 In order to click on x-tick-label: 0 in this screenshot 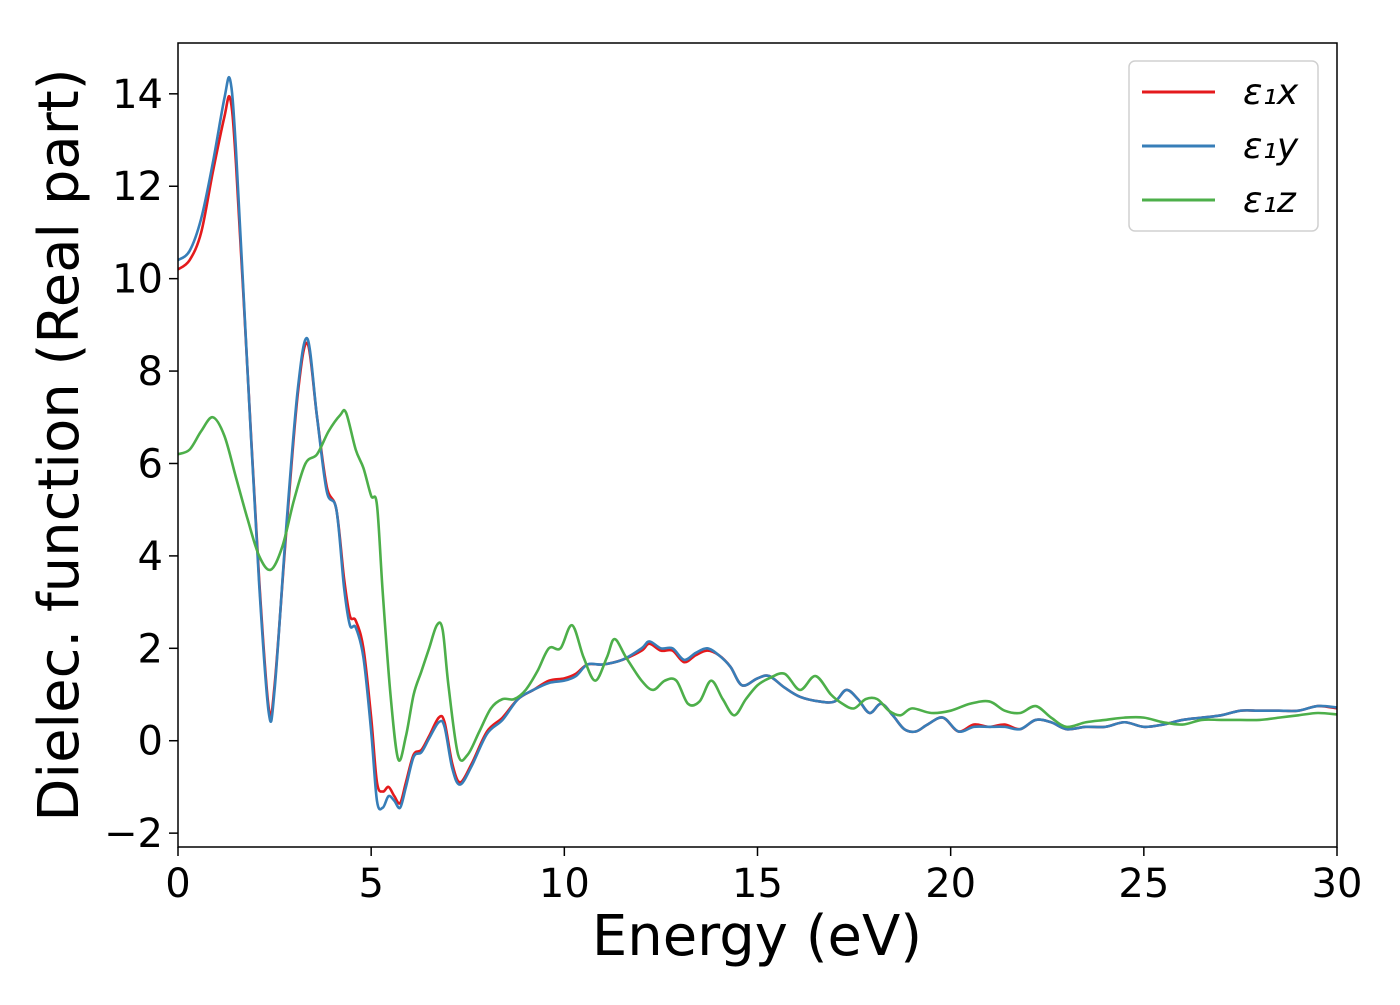, I will do `click(177, 884)`.